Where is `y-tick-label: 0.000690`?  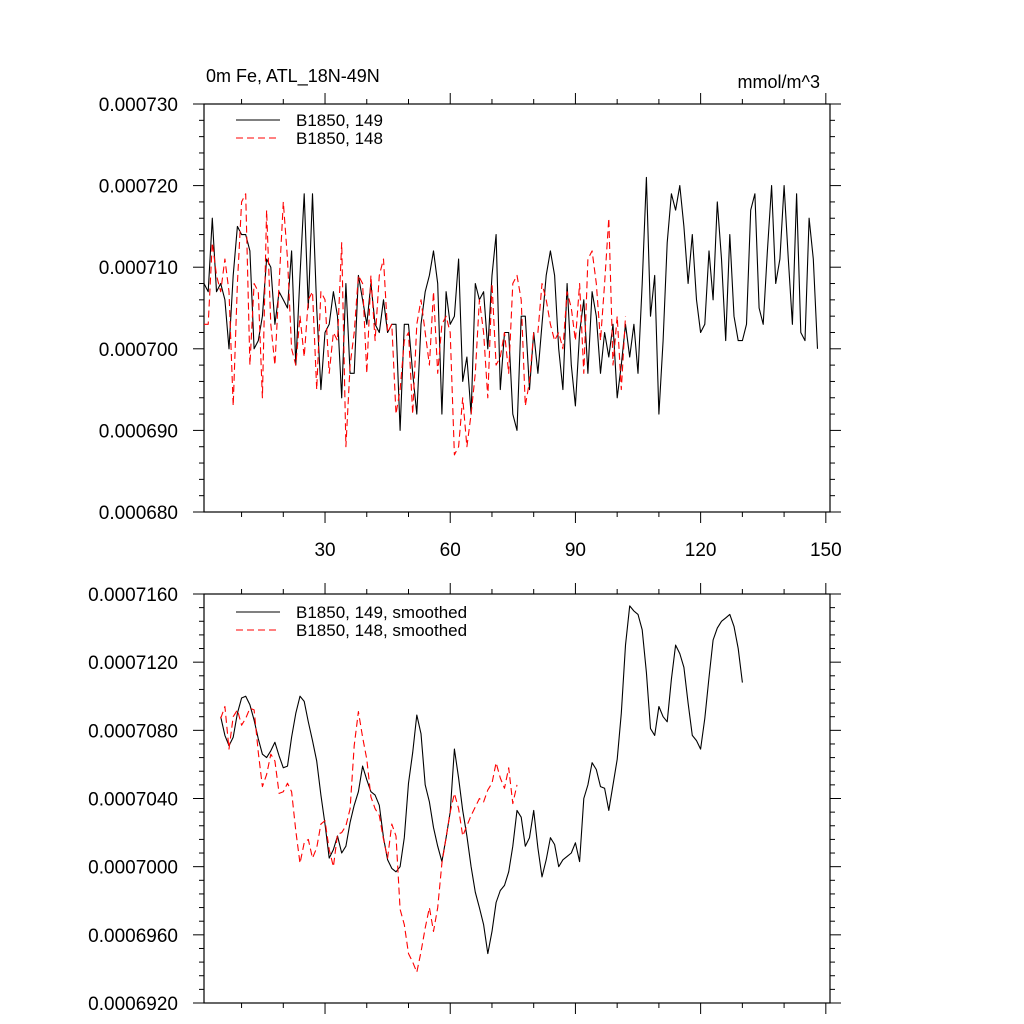 y-tick-label: 0.000690 is located at coordinates (138, 431).